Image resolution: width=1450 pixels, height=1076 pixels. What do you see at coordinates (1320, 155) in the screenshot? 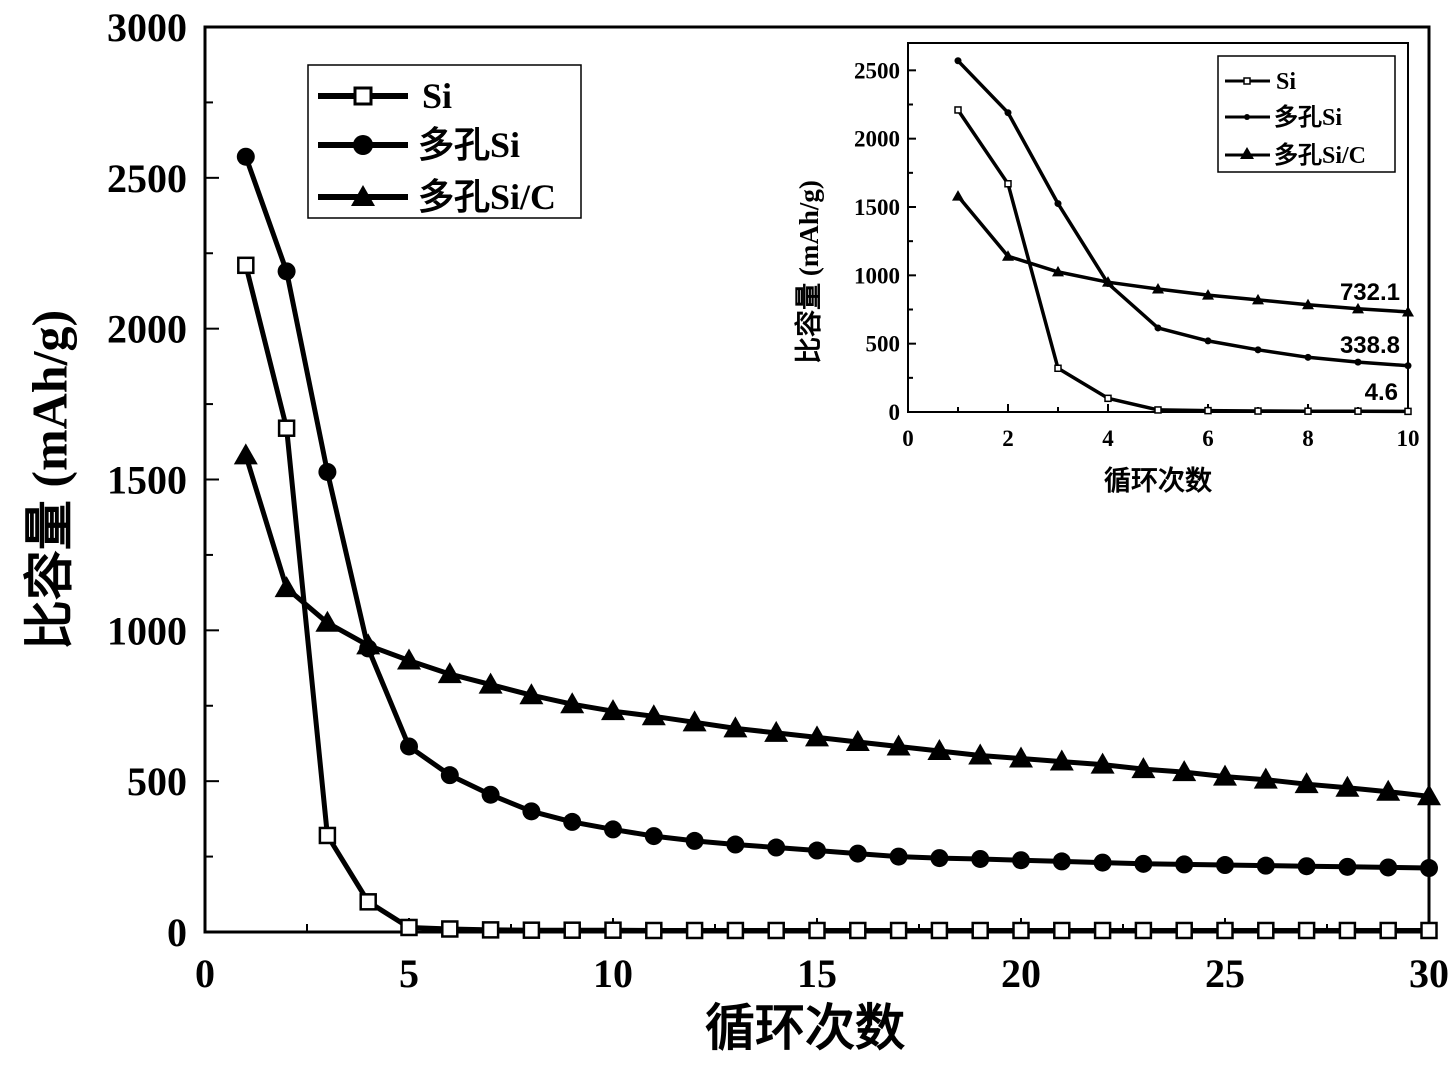
I see `inset-legend-label-porous-sic: 多孔Si/C` at bounding box center [1320, 155].